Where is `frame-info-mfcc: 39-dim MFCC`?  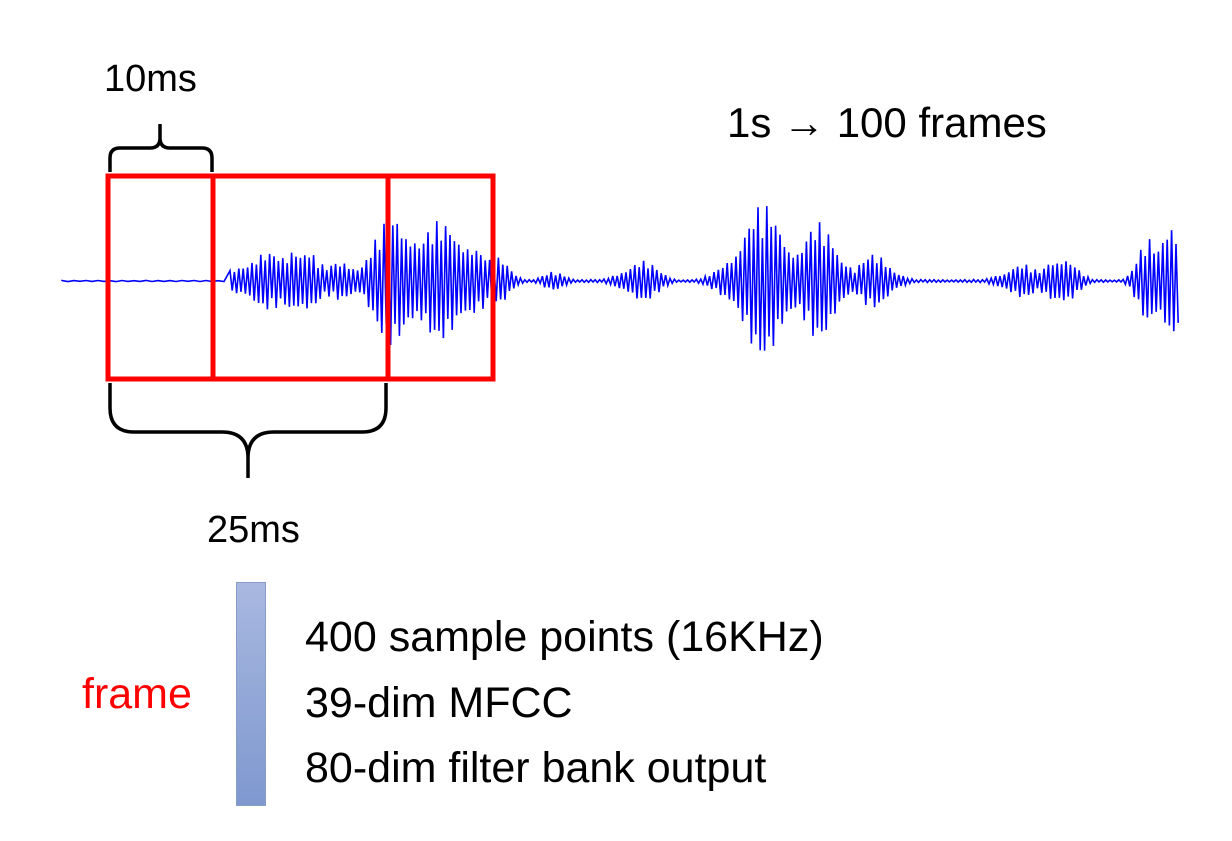
frame-info-mfcc: 39-dim MFCC is located at coordinates (439, 703).